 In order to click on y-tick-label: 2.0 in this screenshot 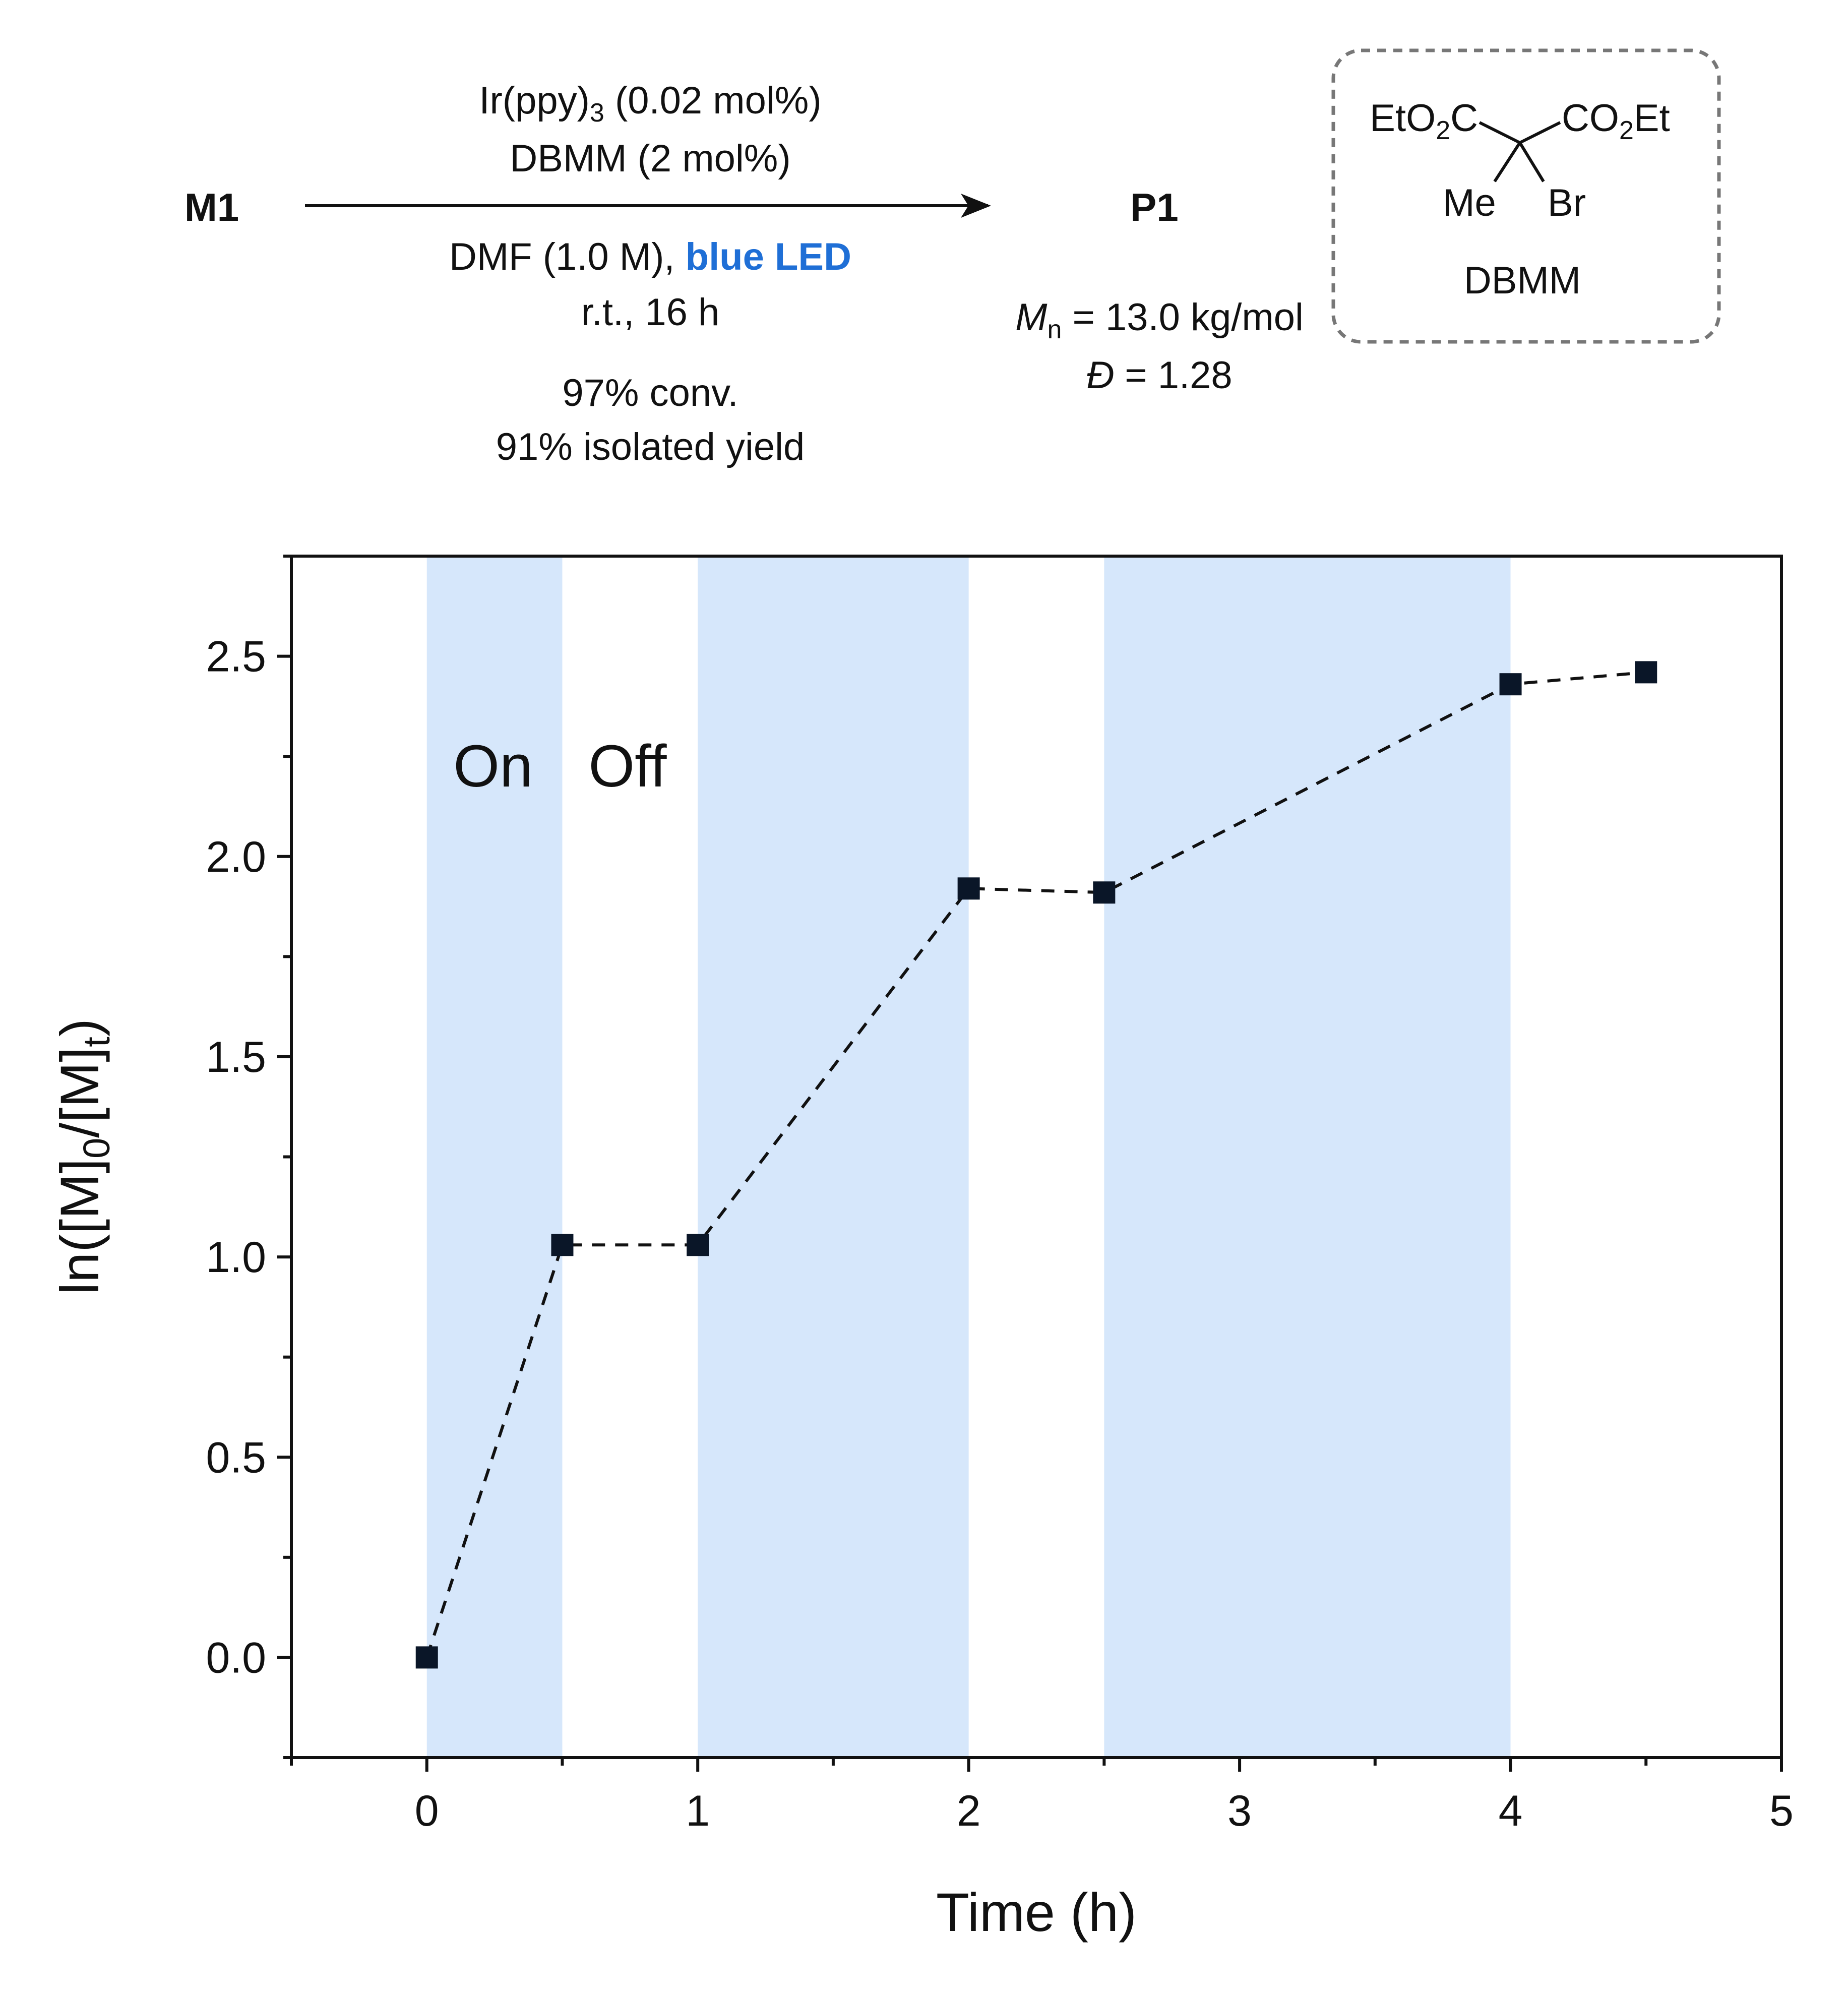, I will do `click(236, 857)`.